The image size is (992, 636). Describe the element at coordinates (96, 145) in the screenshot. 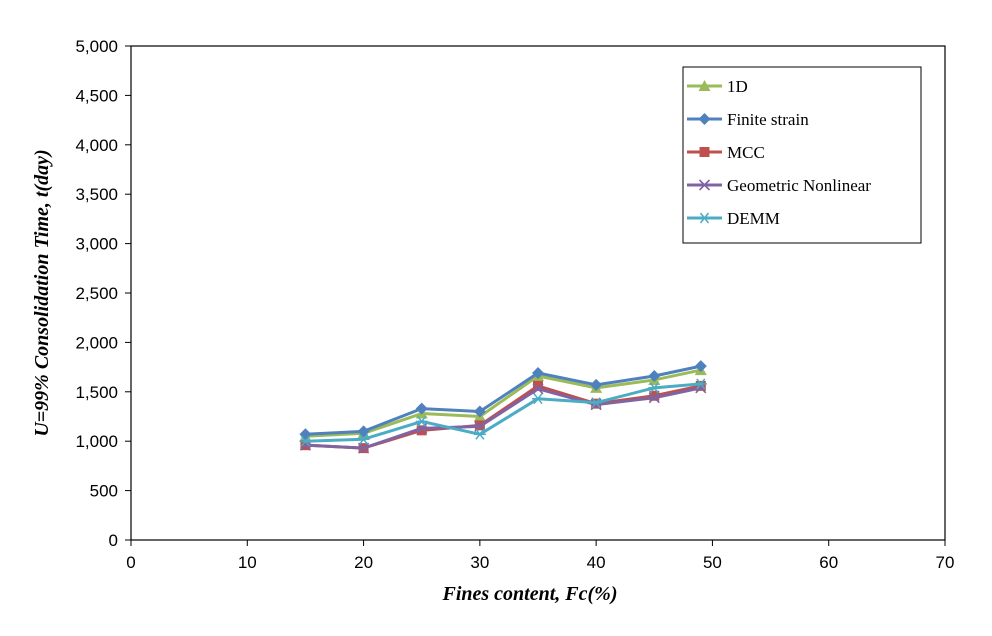

I see `y-tick-label: 4,000` at that location.